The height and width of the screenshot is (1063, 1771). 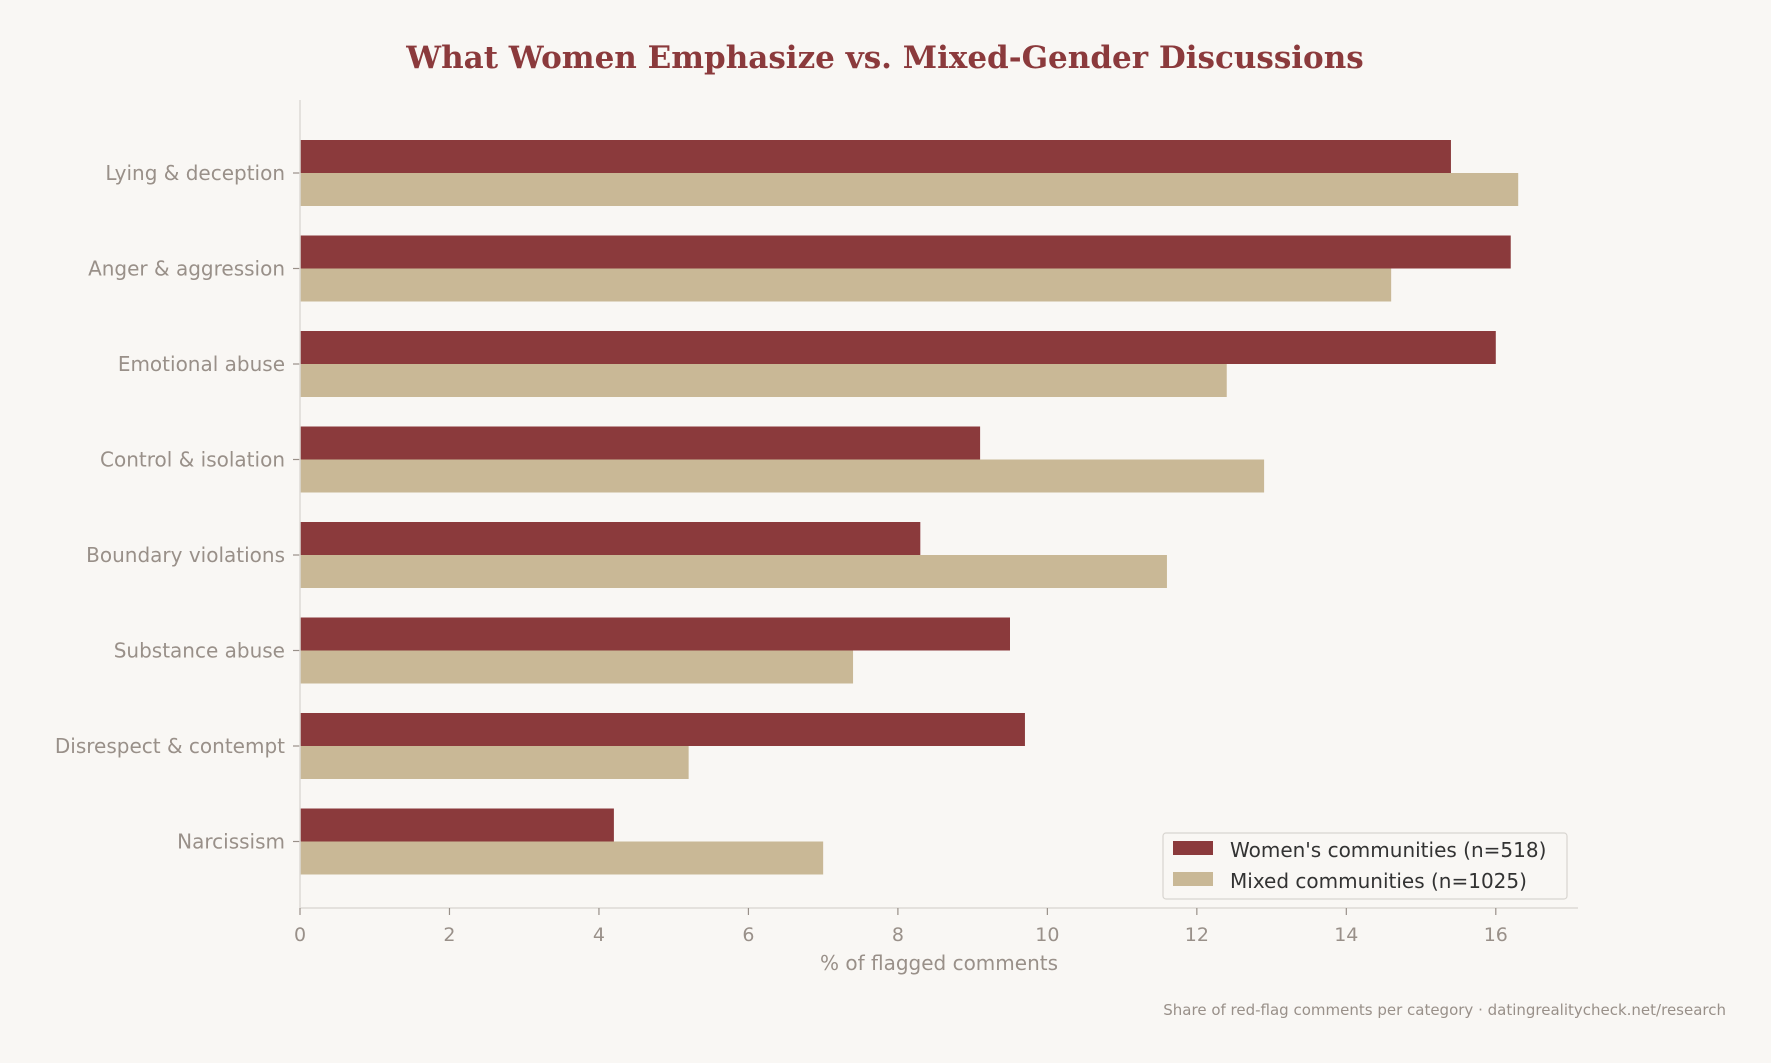 I want to click on x-axis-title: % of flagged comments, so click(x=939, y=963).